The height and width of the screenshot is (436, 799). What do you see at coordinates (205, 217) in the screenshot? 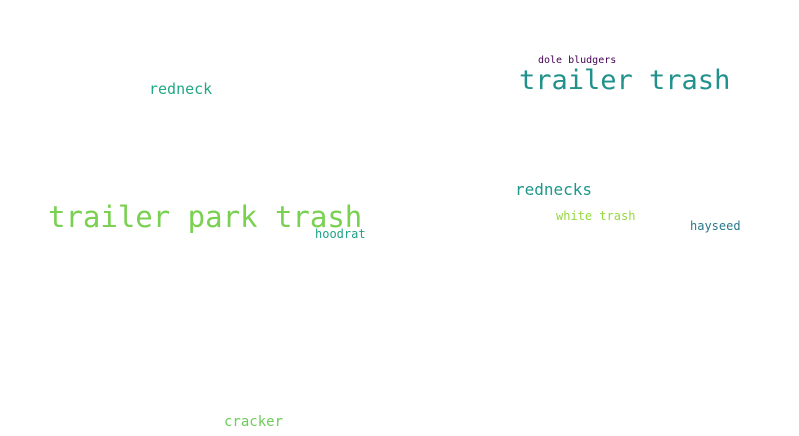
I see `word-trailer-park-trash: trailer park trash` at bounding box center [205, 217].